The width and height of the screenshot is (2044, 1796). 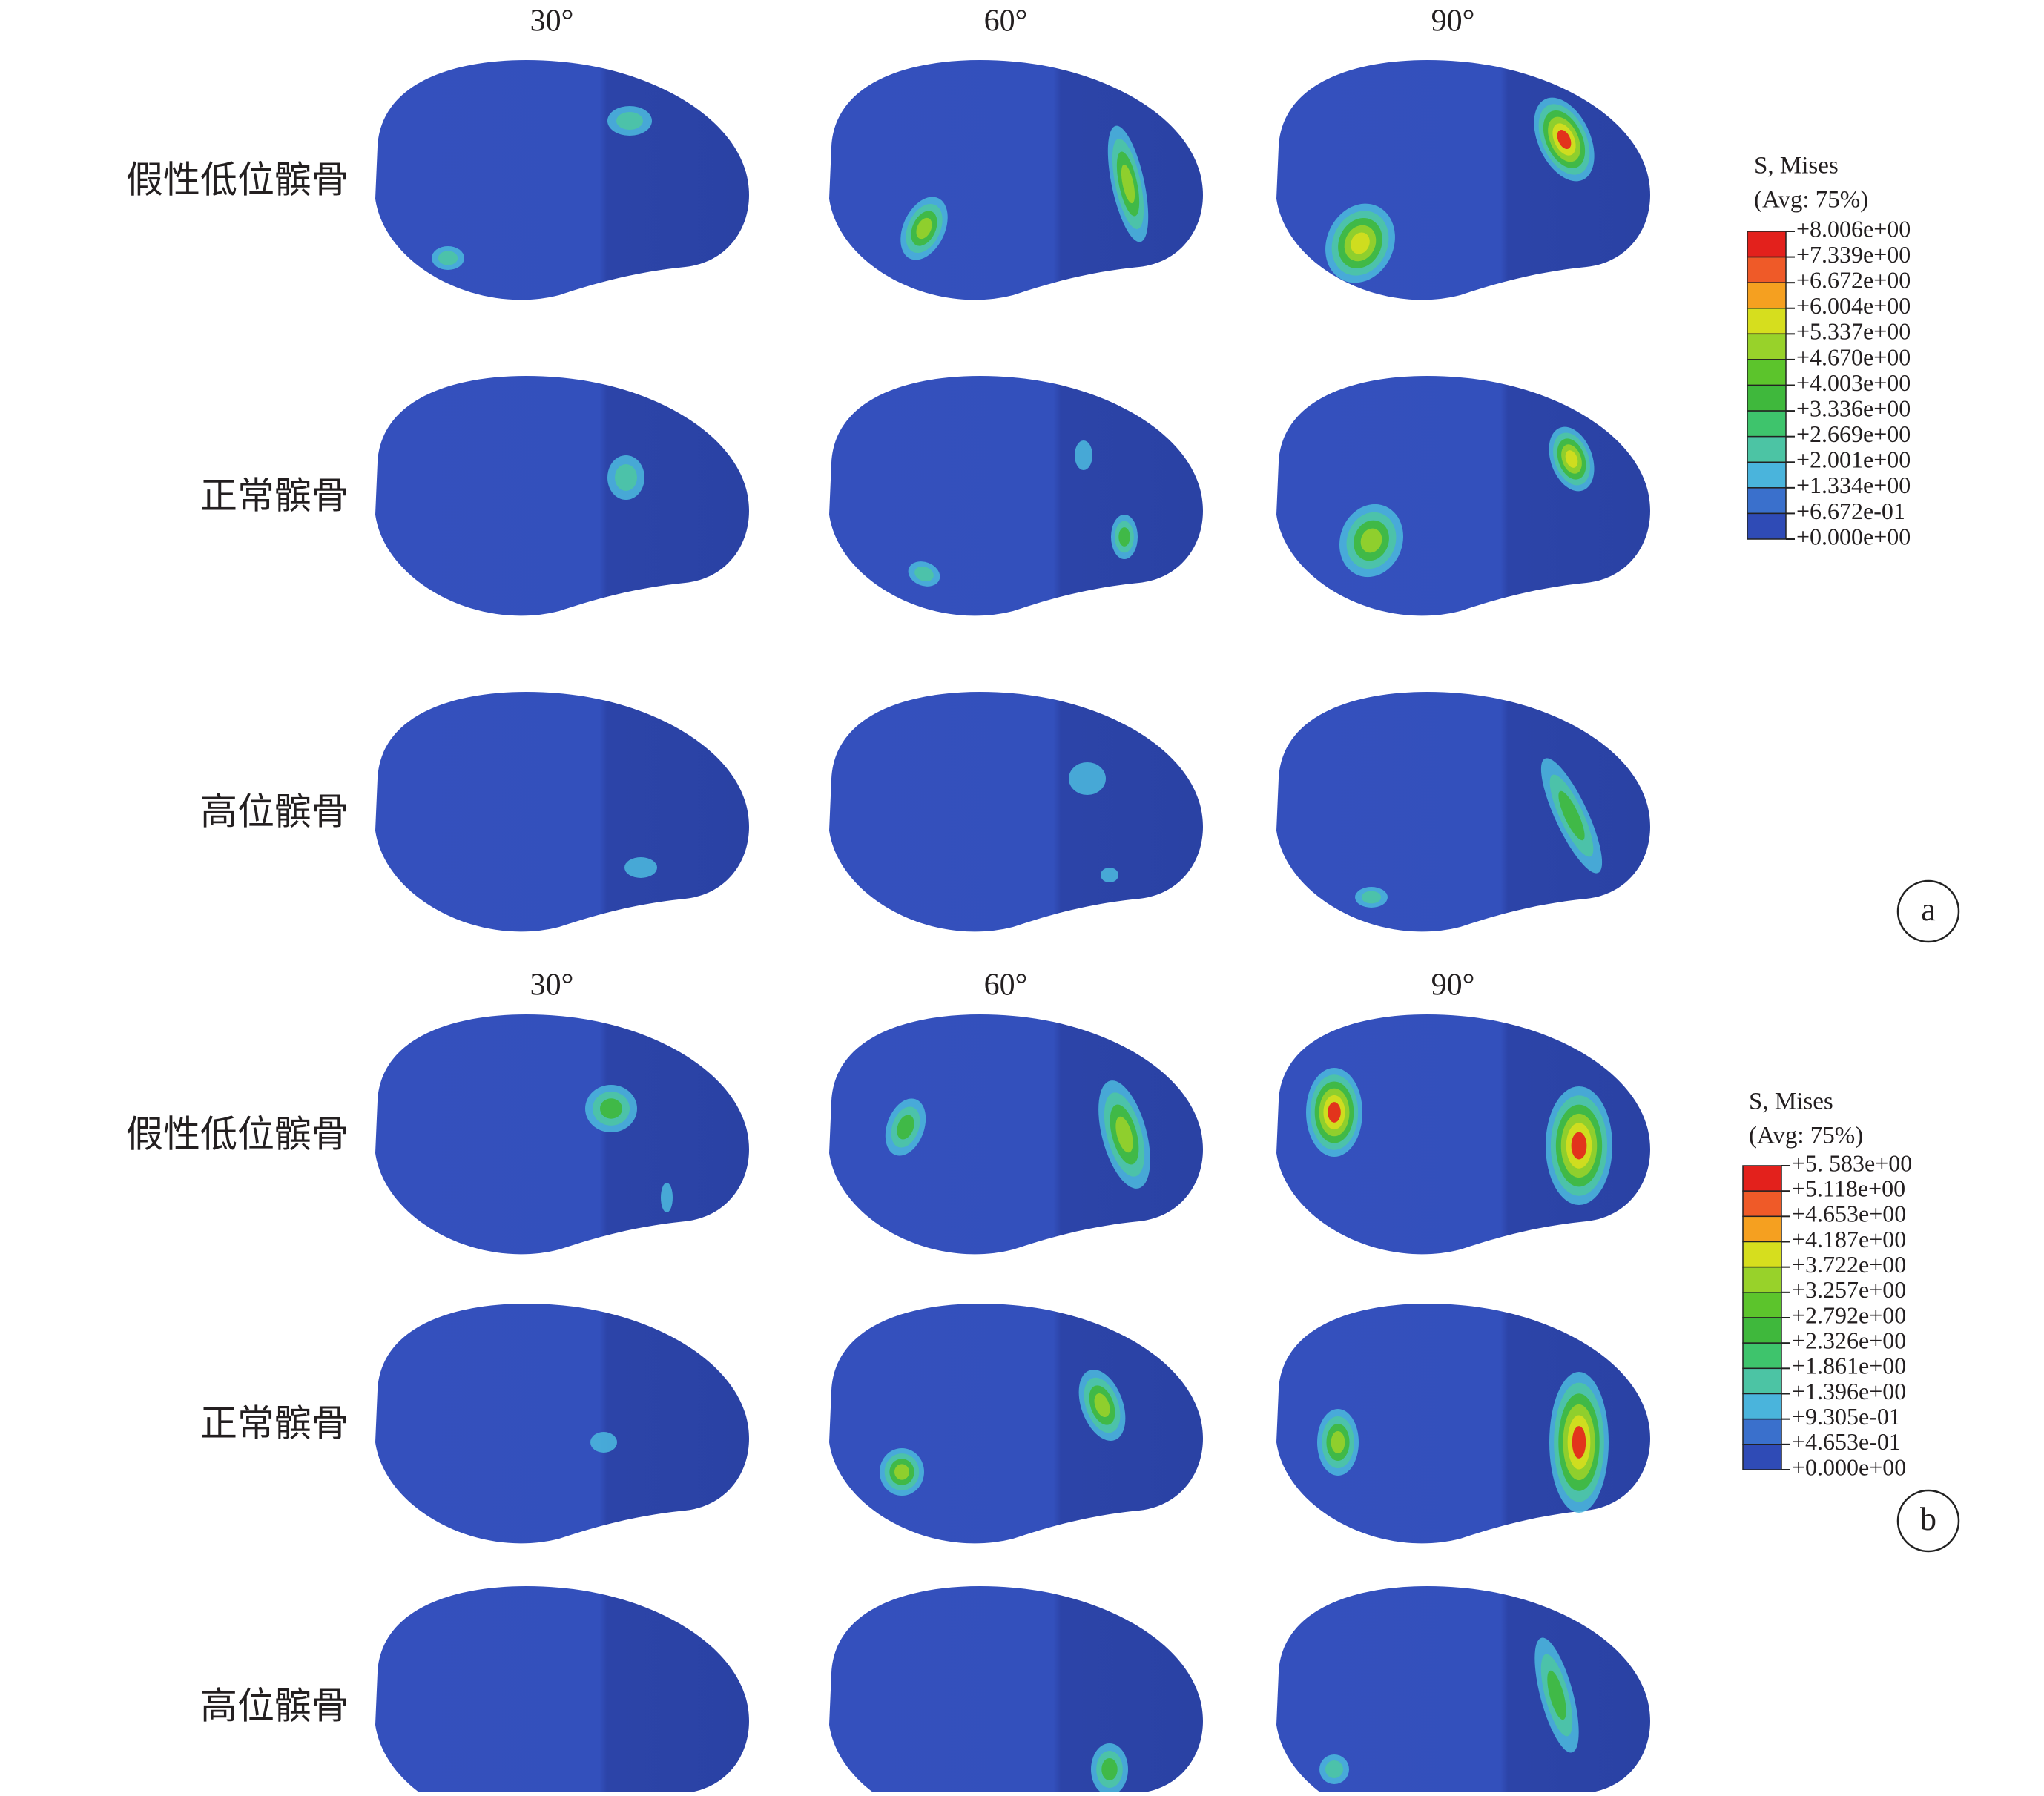 What do you see at coordinates (1849, 1391) in the screenshot?
I see `legend-label: +1.396e+00` at bounding box center [1849, 1391].